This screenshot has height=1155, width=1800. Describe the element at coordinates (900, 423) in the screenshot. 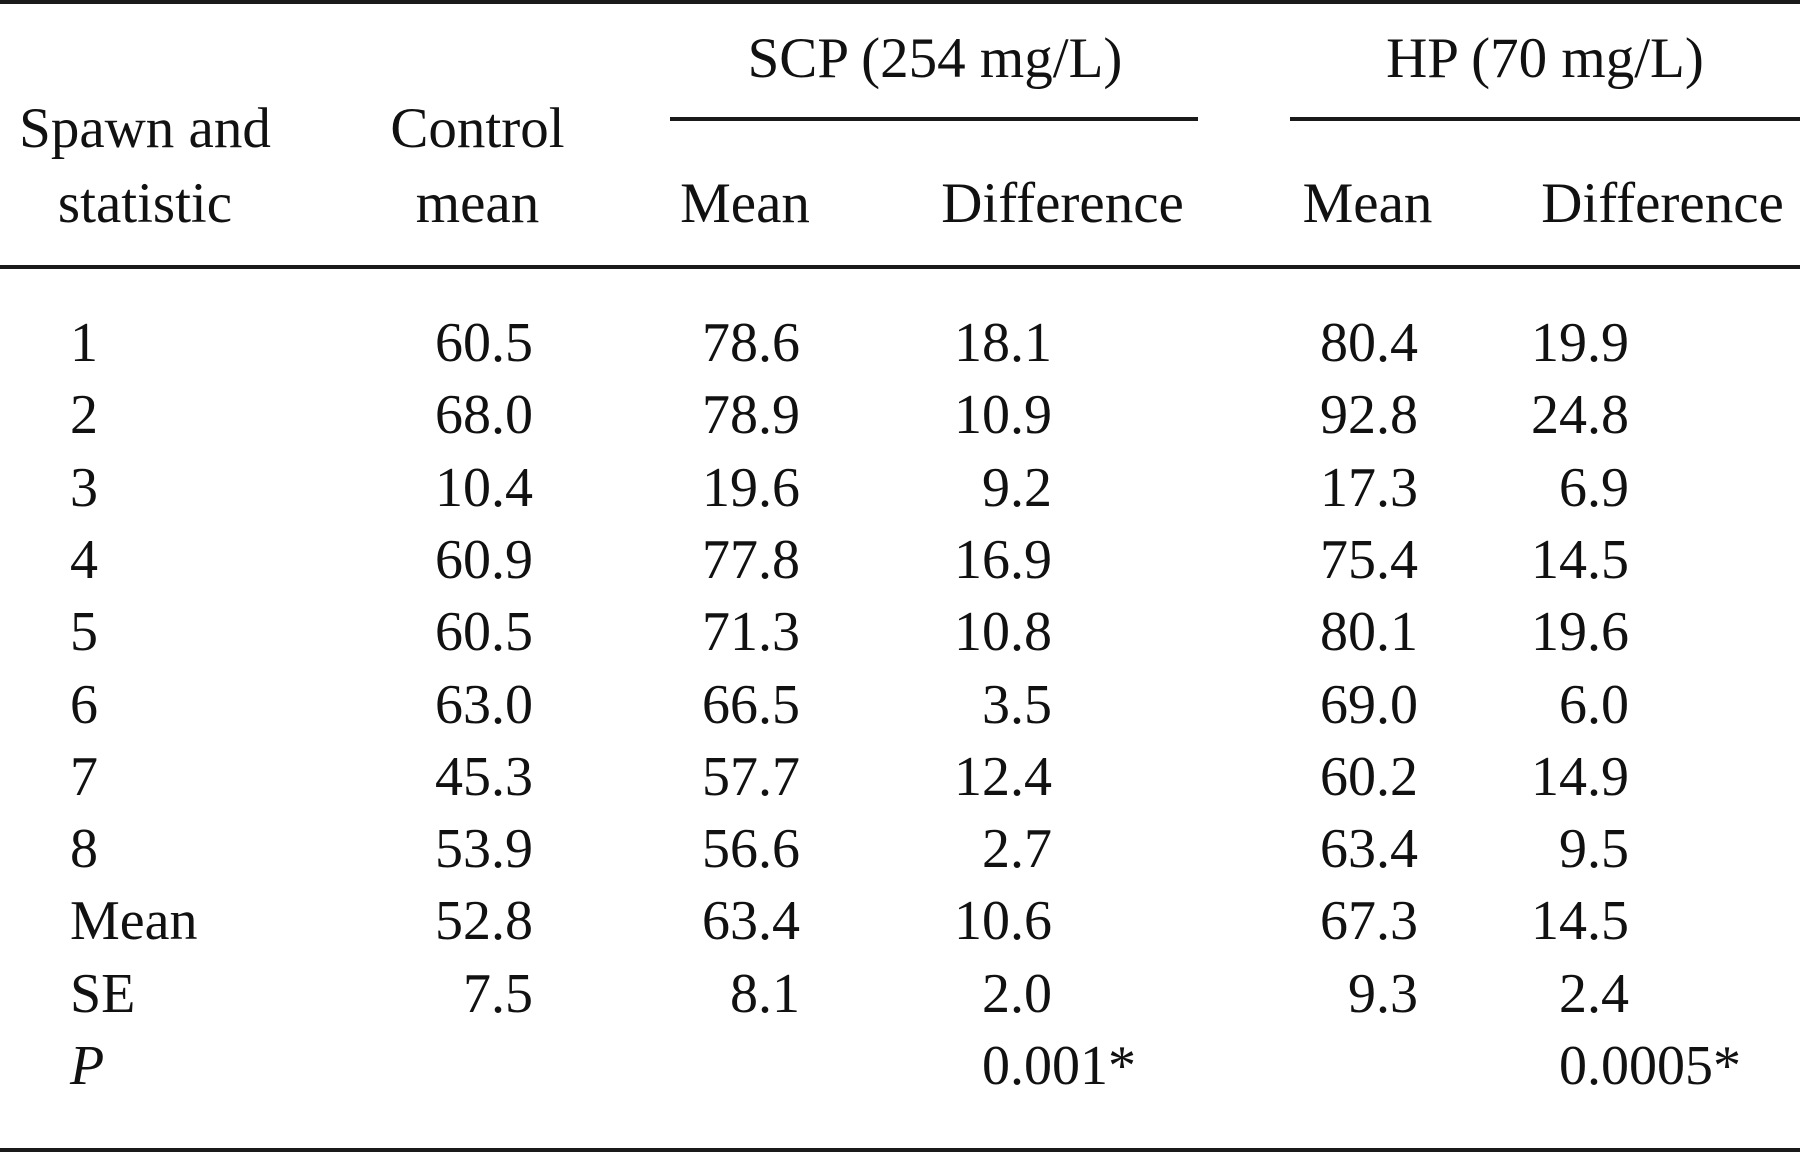

I see `table-row: 2 68.0 78.9 10.9 92.8 24.8` at that location.